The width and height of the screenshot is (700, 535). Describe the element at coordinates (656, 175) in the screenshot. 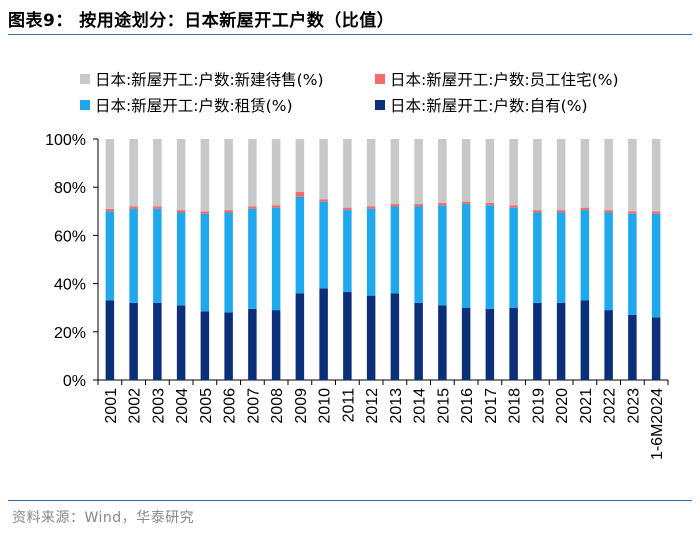

I see `bar-segment-3-1-6M2024` at that location.